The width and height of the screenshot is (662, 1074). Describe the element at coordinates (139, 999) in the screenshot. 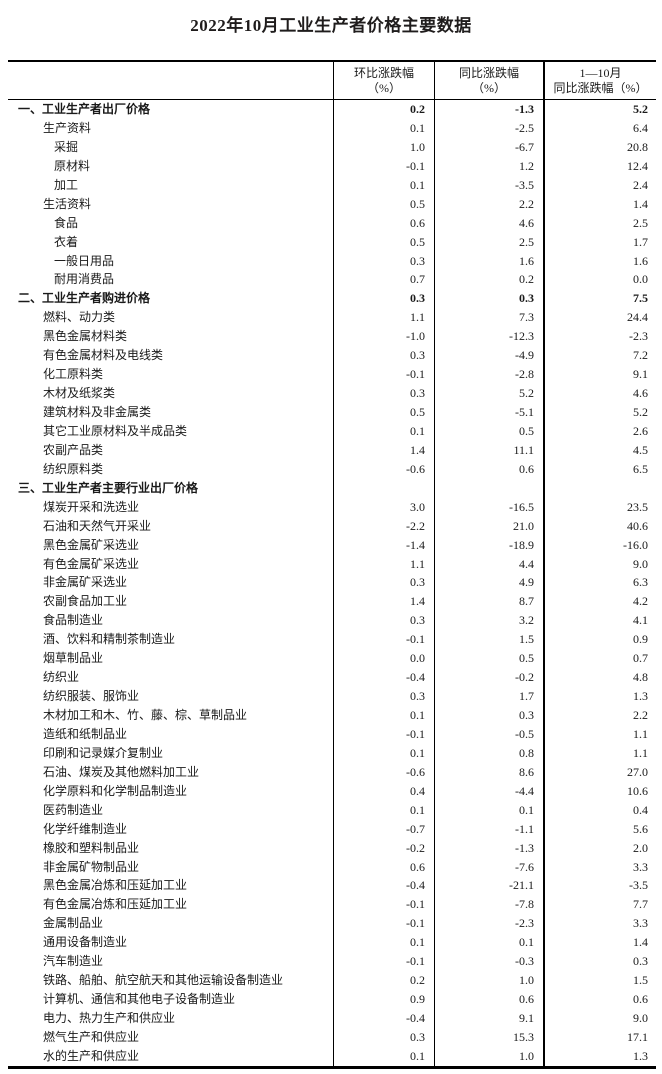

I see `row-label: 计算机、通信和其他电子设备制造业` at that location.